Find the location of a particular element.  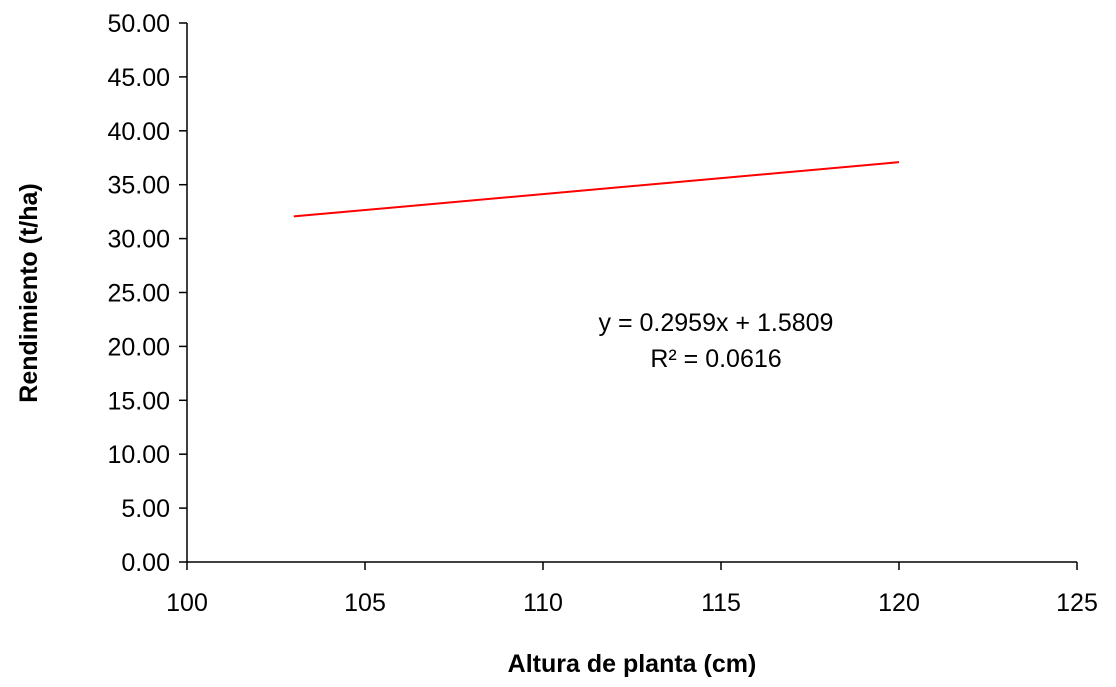

y-tick-label: 50.00 is located at coordinates (138, 24).